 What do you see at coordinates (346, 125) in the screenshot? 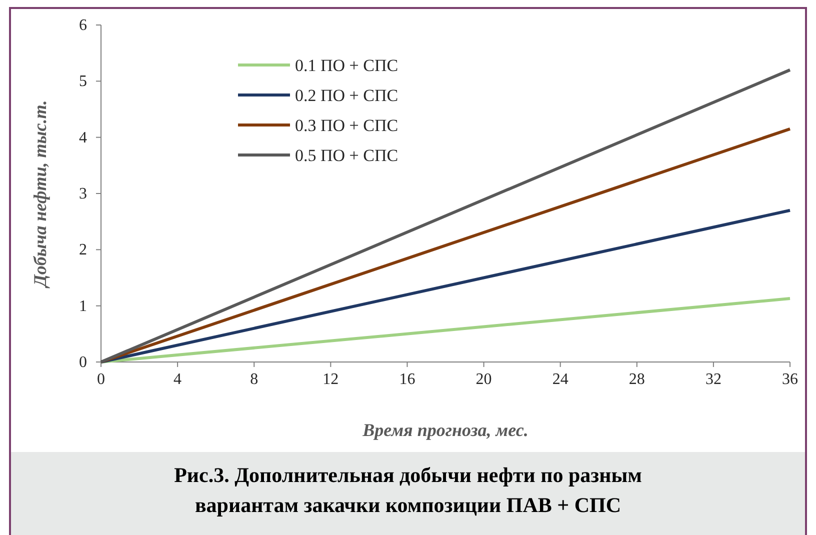
I see `legend-label: 0.3 ПО + СПС` at bounding box center [346, 125].